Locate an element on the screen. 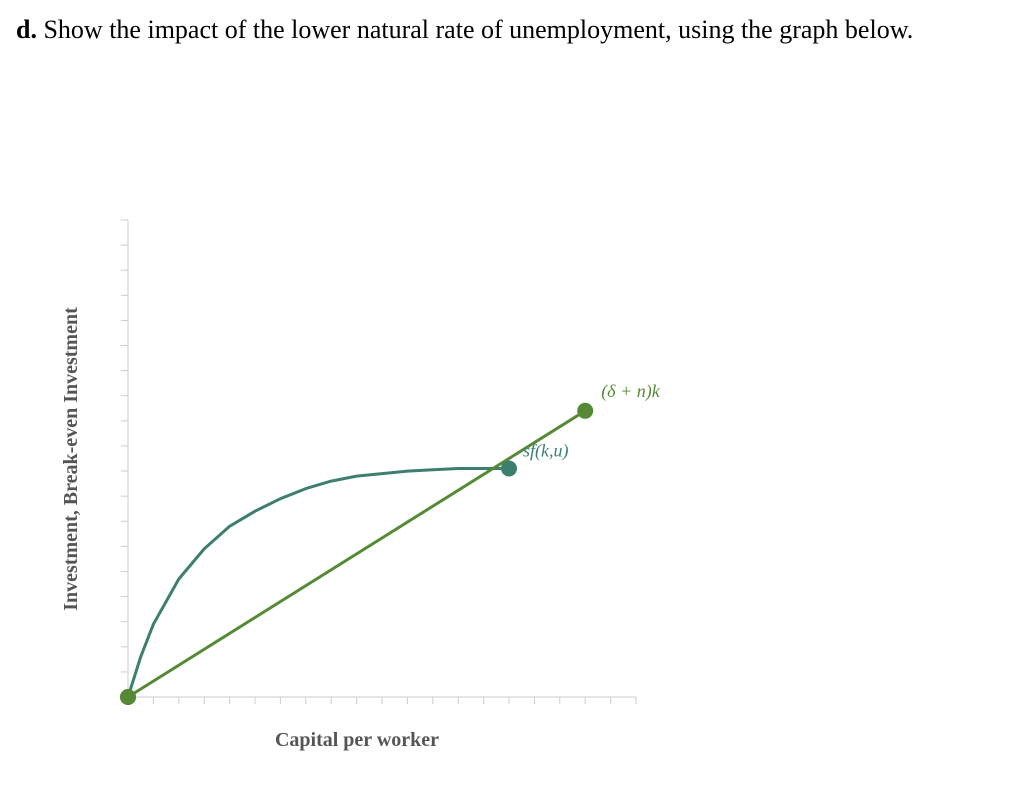  x-axis-label: Capital per worker is located at coordinates (357, 740).